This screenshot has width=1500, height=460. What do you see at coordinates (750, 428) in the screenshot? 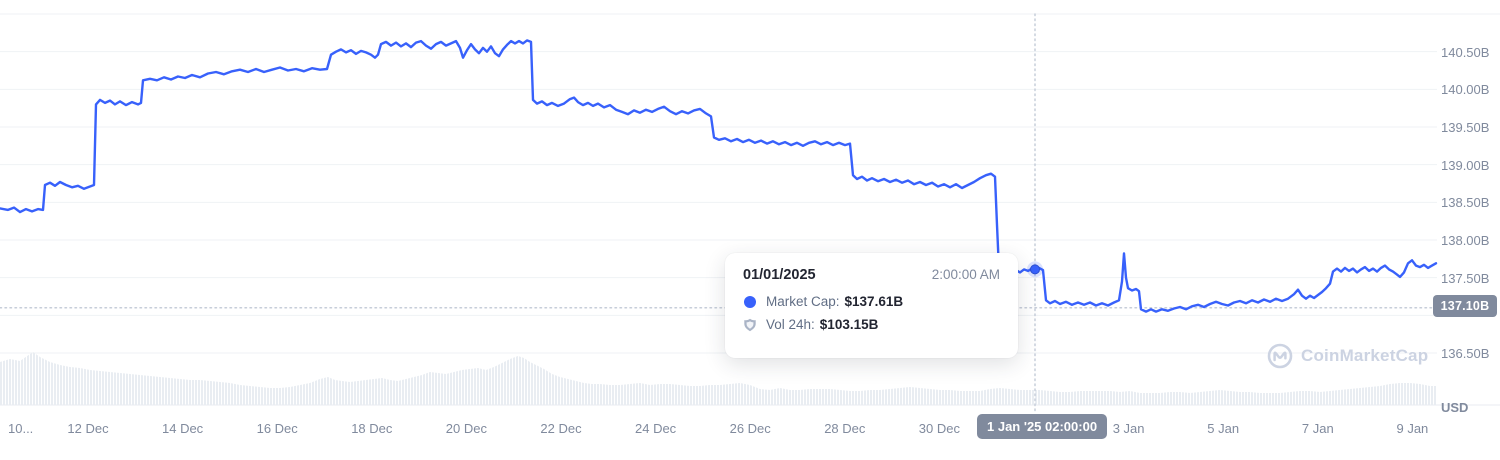
I see `x-axis-tick: 26 Dec` at bounding box center [750, 428].